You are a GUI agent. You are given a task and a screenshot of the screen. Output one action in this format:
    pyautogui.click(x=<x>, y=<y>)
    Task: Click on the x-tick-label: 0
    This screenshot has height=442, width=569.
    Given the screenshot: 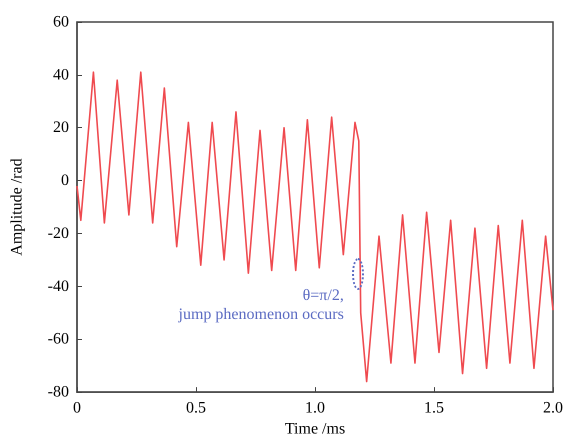 What is the action you would take?
    pyautogui.click(x=77, y=408)
    